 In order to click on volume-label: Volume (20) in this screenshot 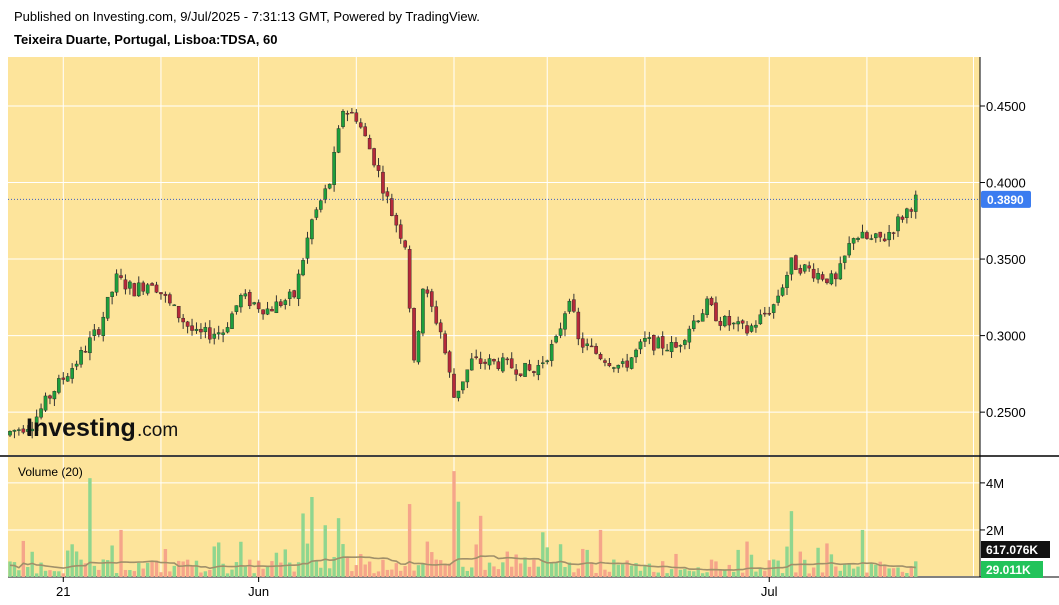, I will do `click(50, 472)`.